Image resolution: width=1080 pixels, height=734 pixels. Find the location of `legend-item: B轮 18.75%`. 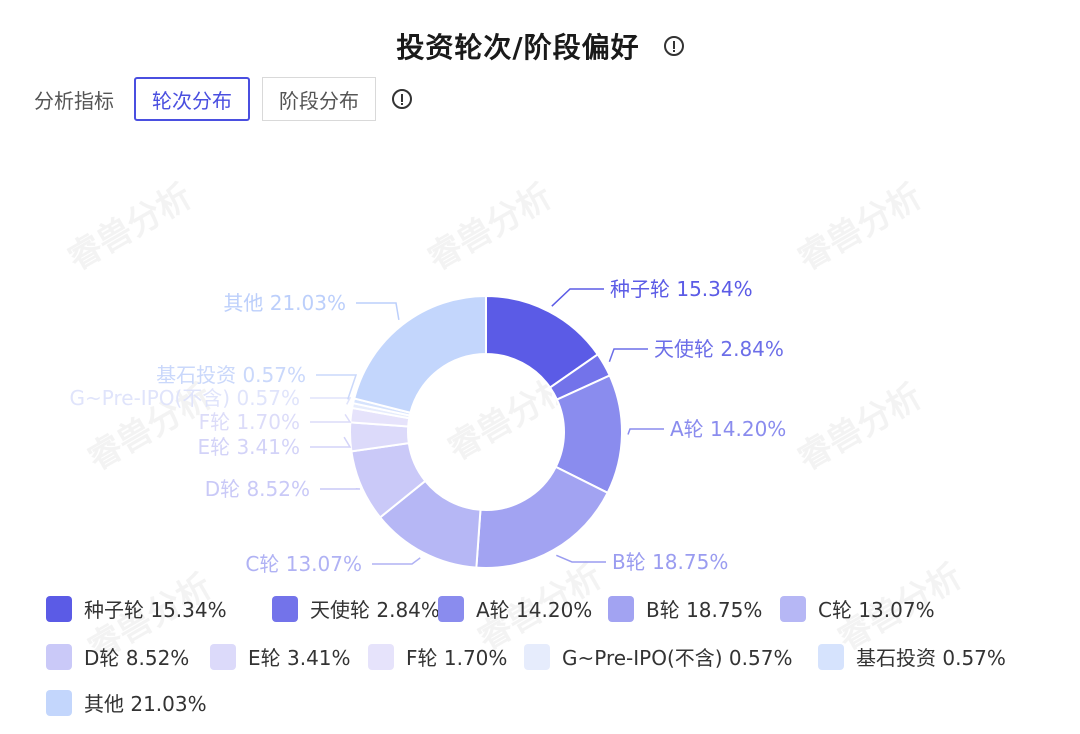

legend-item: B轮 18.75% is located at coordinates (685, 608).